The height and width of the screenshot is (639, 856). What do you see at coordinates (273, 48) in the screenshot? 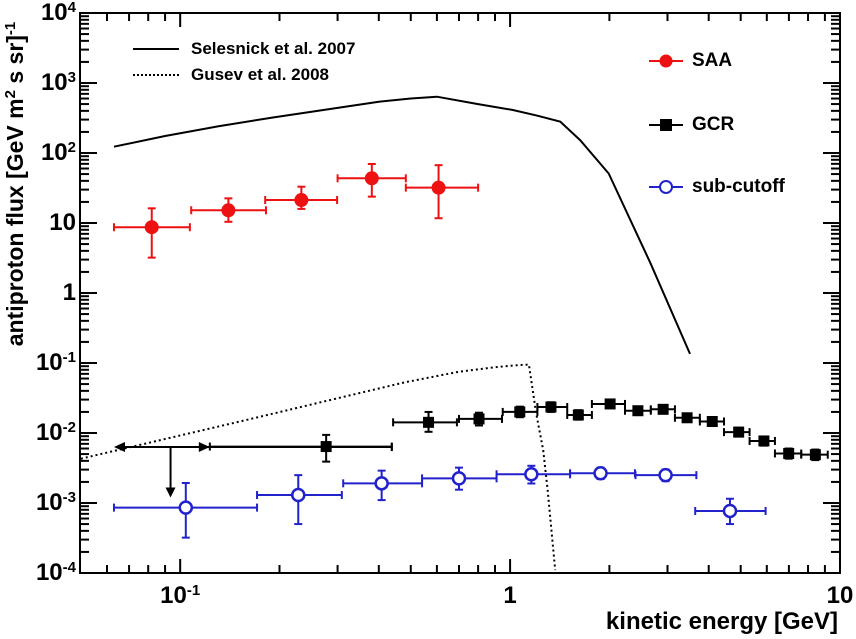
I see `legend-label: Selesnick et al. 2007` at bounding box center [273, 48].